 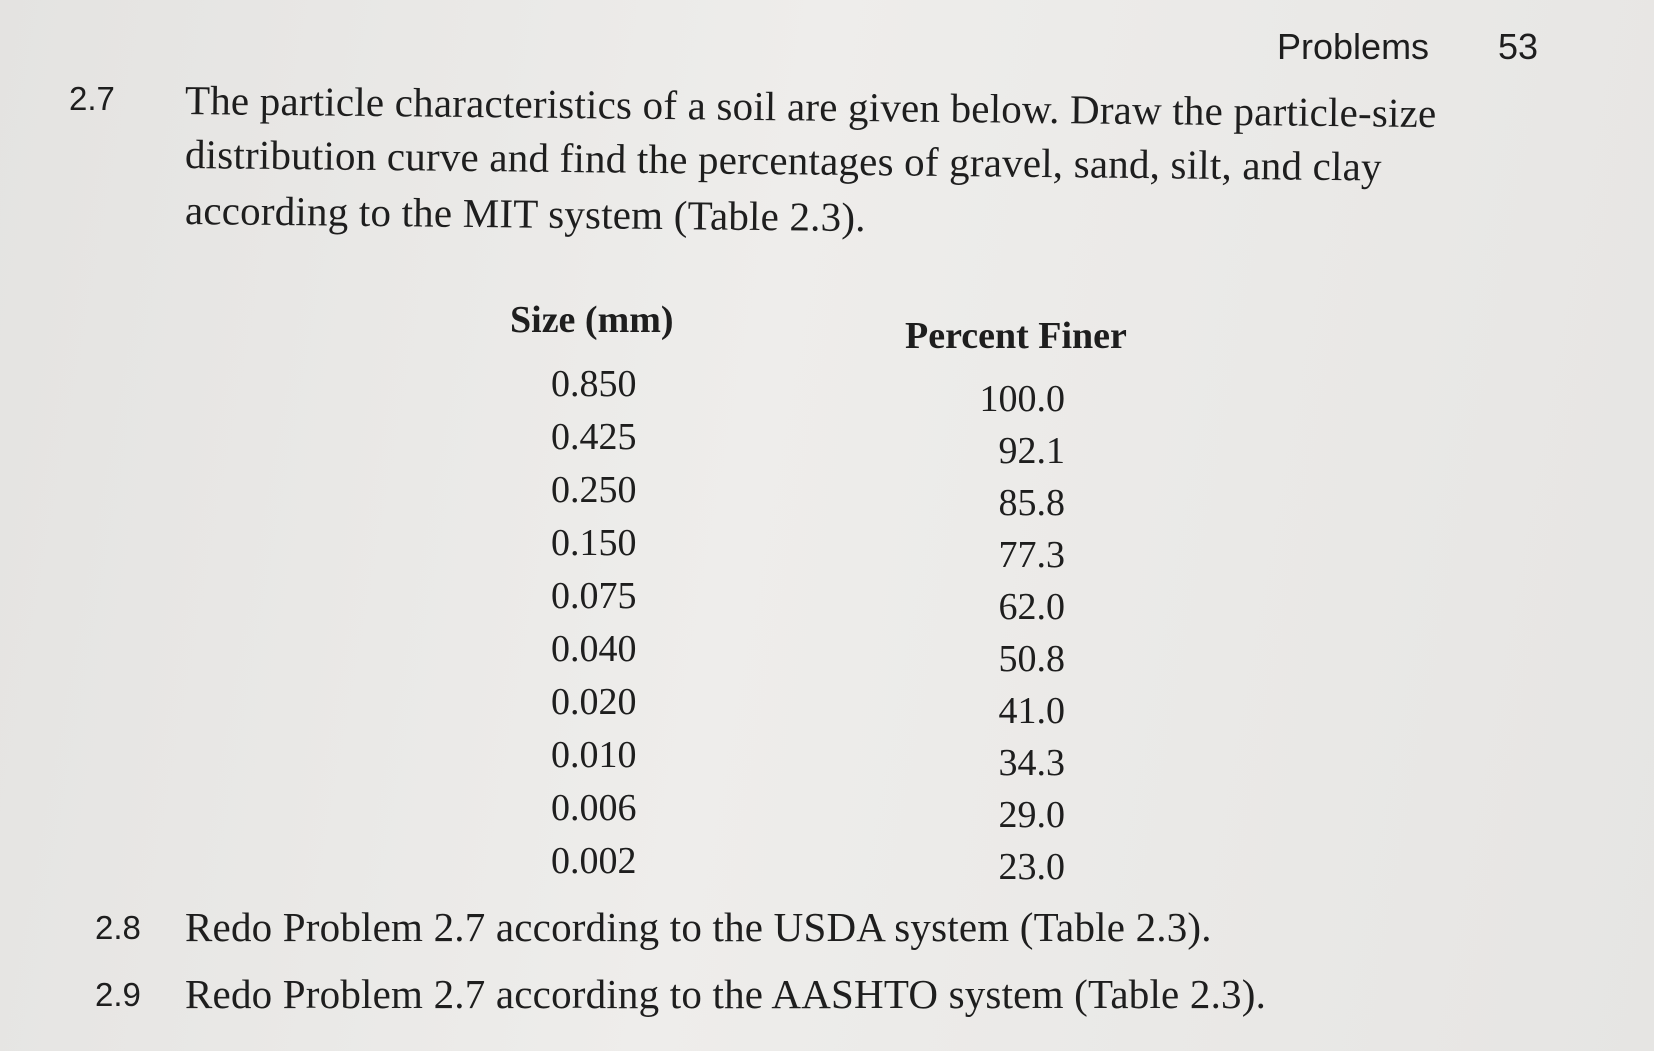 What do you see at coordinates (1518, 46) in the screenshot?
I see `page-number: 53` at bounding box center [1518, 46].